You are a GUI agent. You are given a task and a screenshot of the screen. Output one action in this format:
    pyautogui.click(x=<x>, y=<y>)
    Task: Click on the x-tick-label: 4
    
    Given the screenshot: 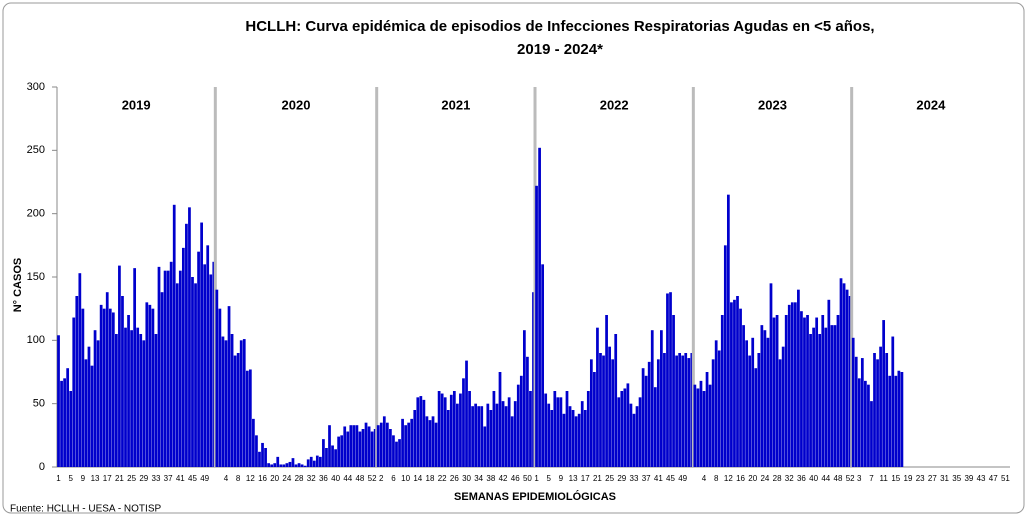 What is the action you would take?
    pyautogui.click(x=704, y=478)
    